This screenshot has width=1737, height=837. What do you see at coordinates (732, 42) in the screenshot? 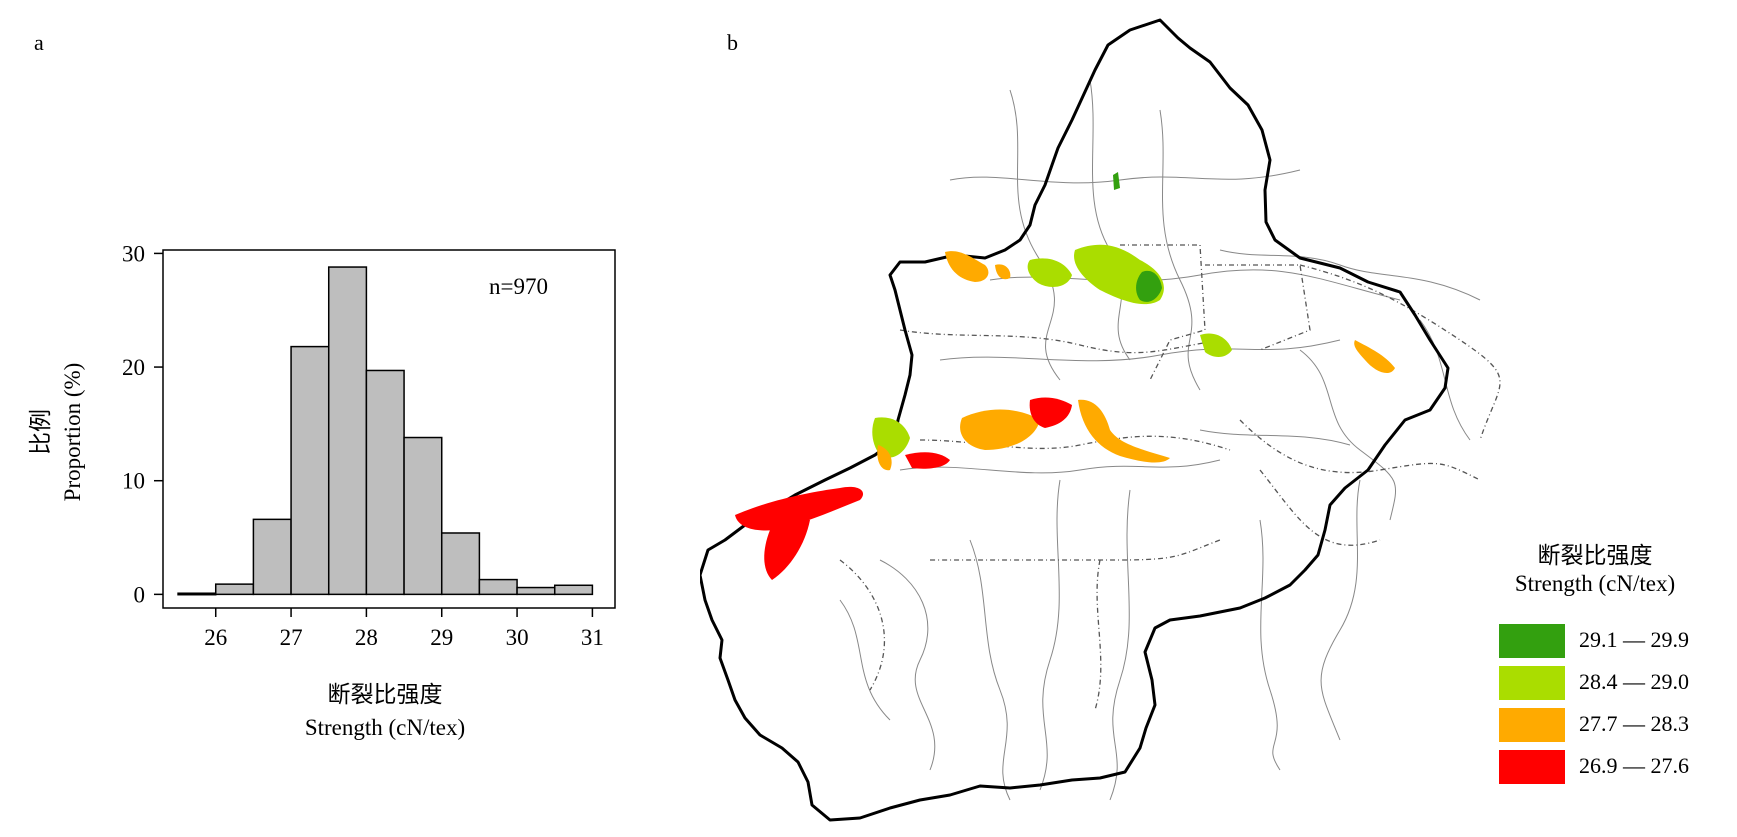
I see `panel-label-b: b` at bounding box center [732, 42].